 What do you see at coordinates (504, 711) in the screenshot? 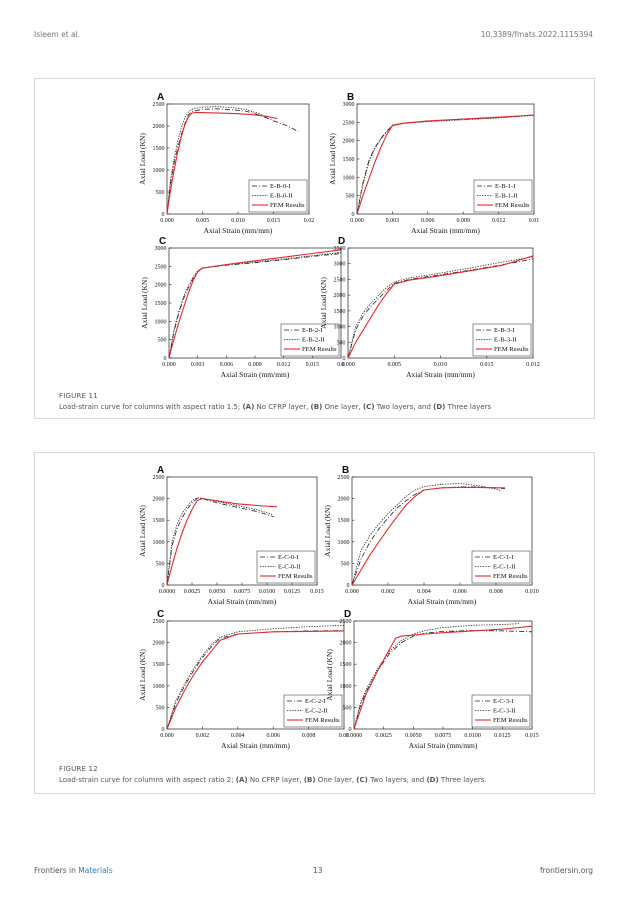
I see `legend-label: E-C-3-II` at bounding box center [504, 711].